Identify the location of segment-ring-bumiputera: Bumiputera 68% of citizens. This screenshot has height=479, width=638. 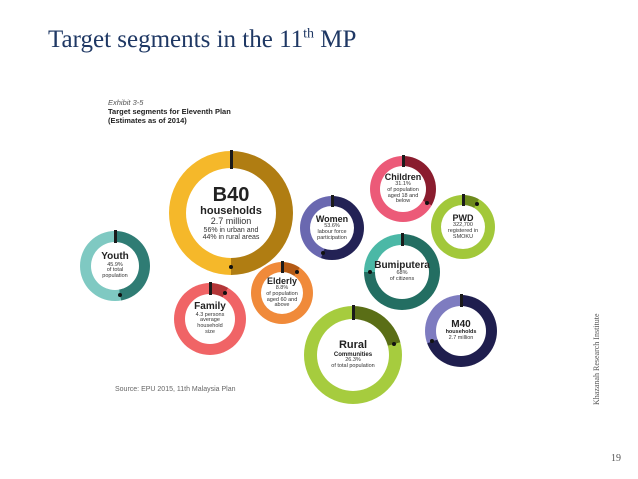
(402, 271).